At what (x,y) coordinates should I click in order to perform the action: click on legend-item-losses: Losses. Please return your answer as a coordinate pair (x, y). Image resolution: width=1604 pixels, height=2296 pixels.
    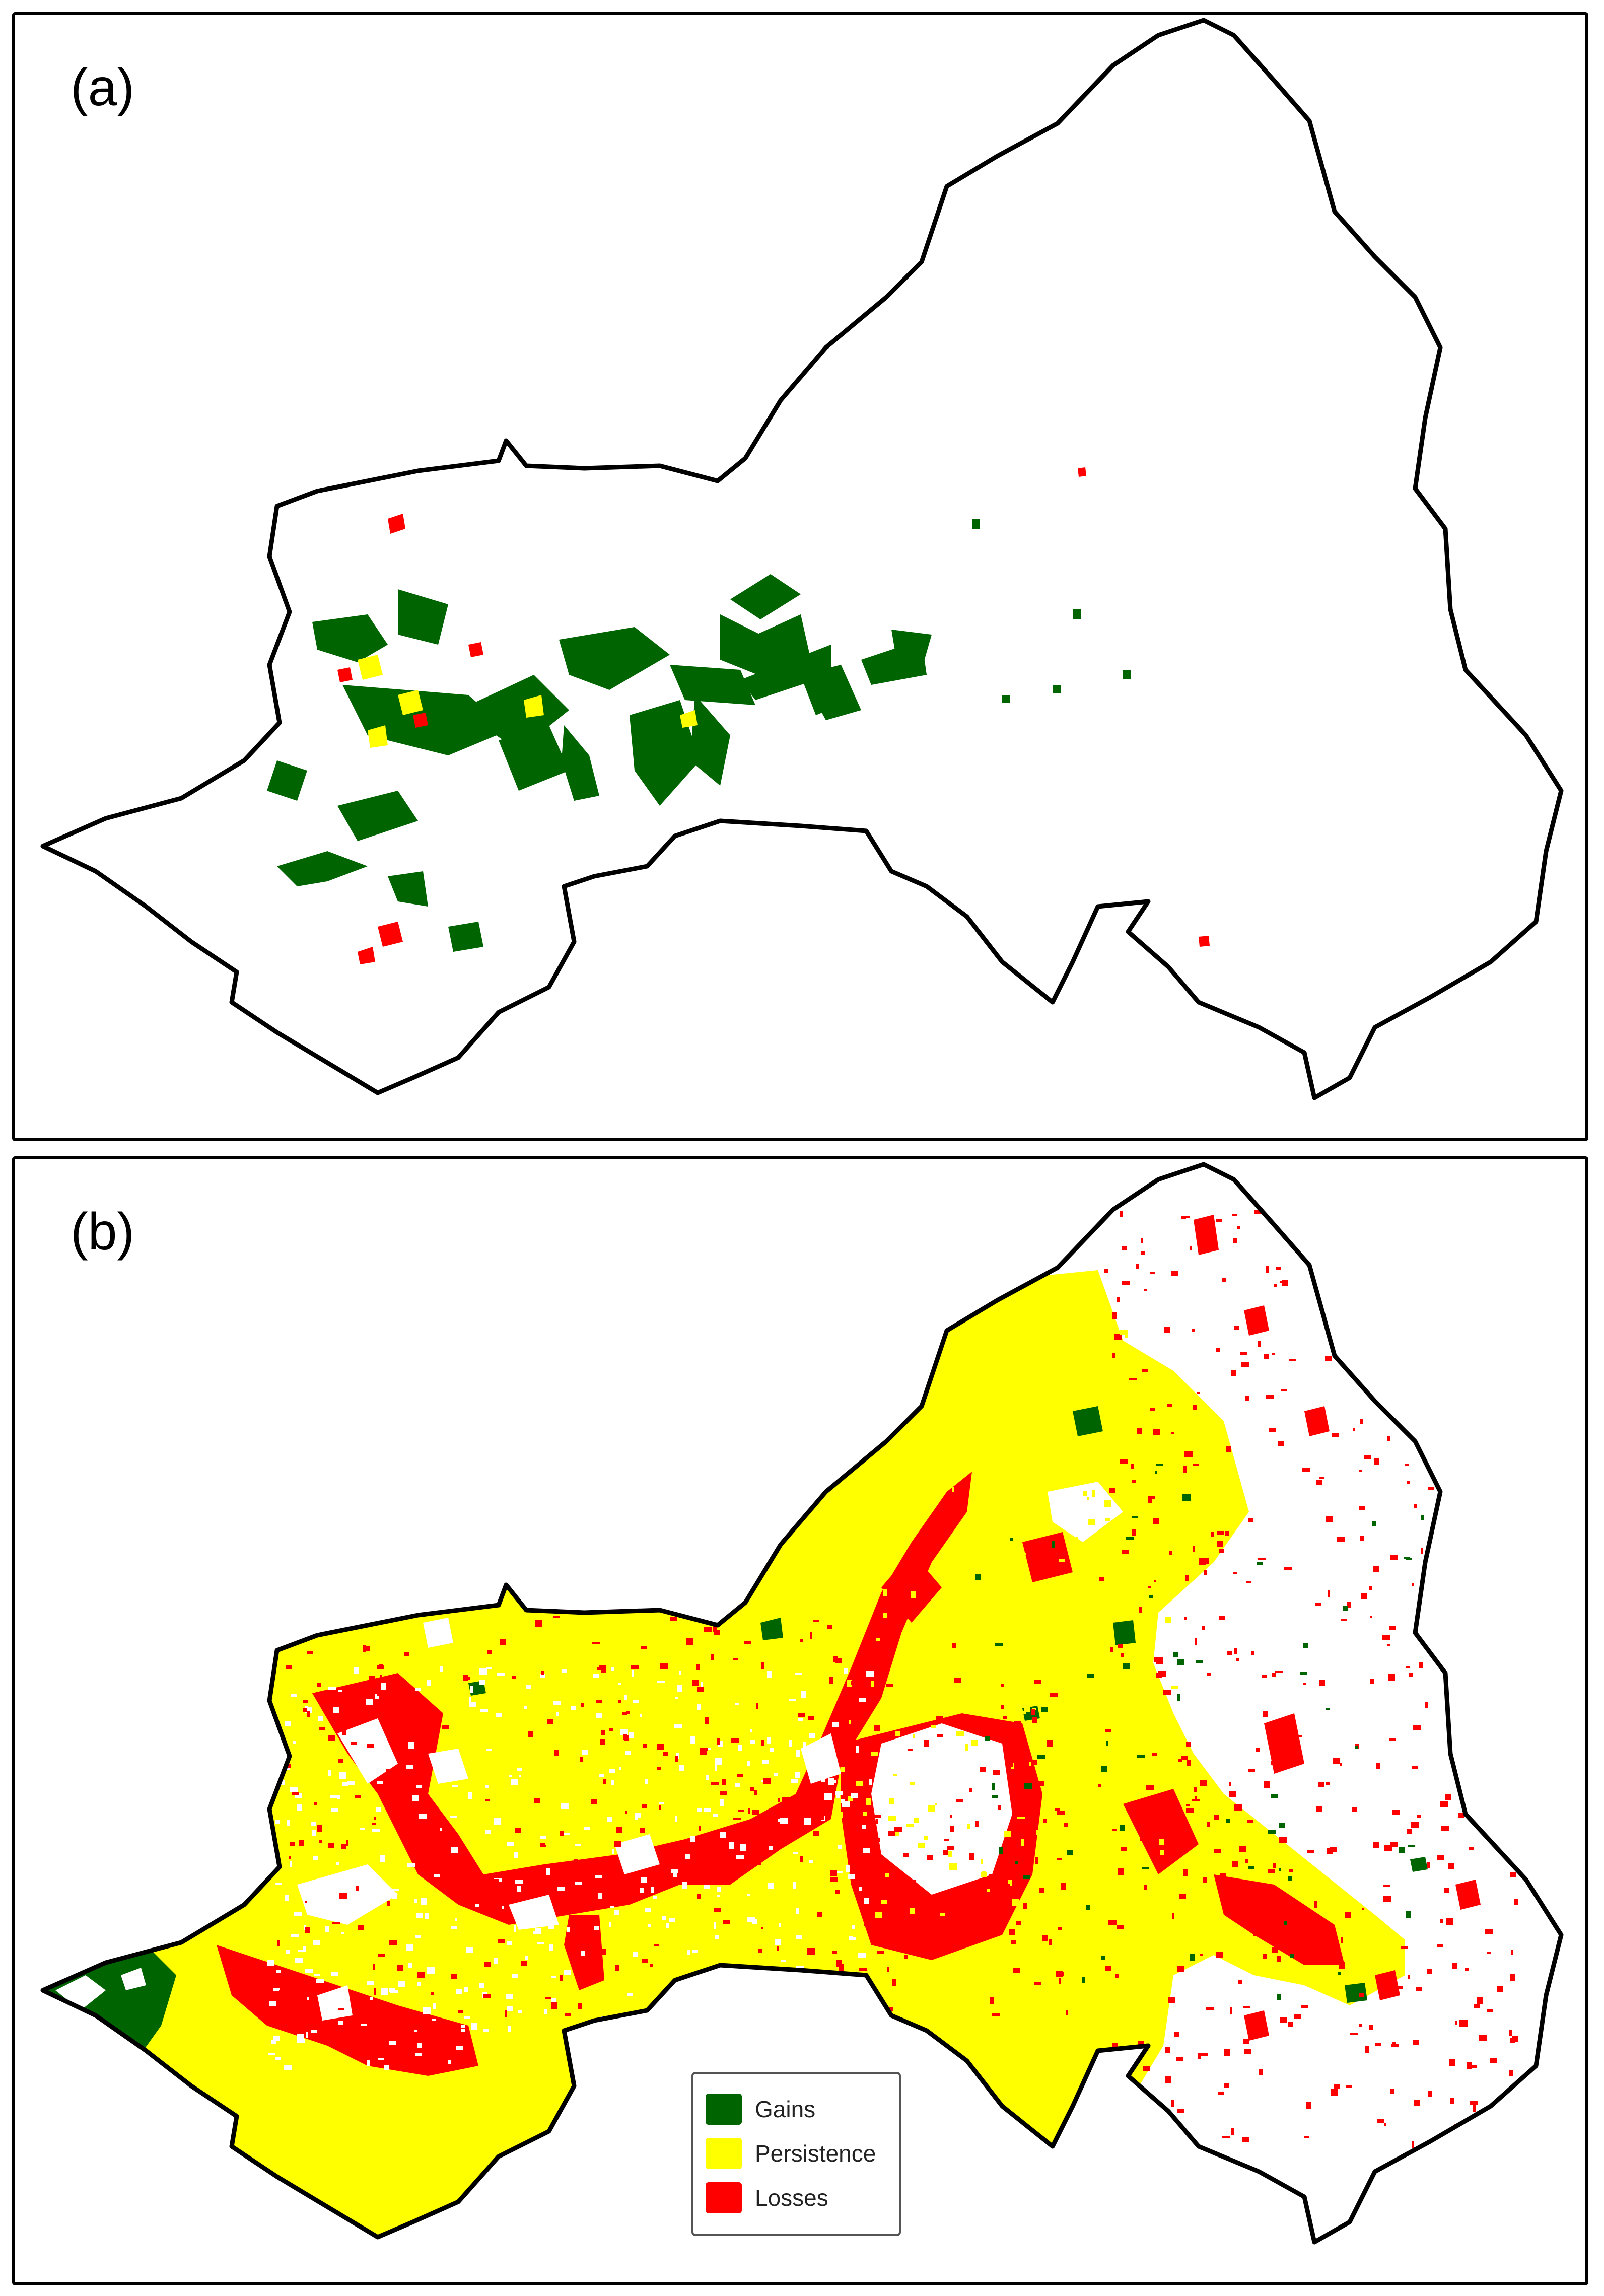
    Looking at the image, I should click on (803, 2198).